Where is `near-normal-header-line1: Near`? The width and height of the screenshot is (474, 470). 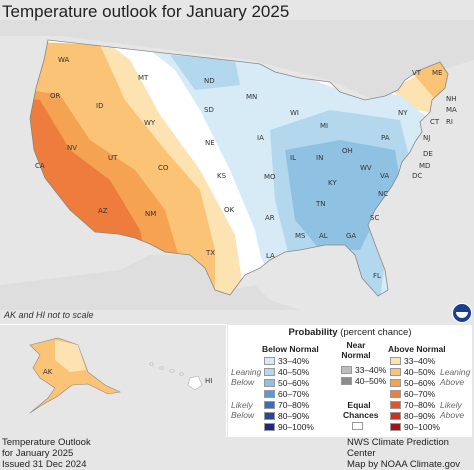
near-normal-header-line1: Near is located at coordinates (356, 345).